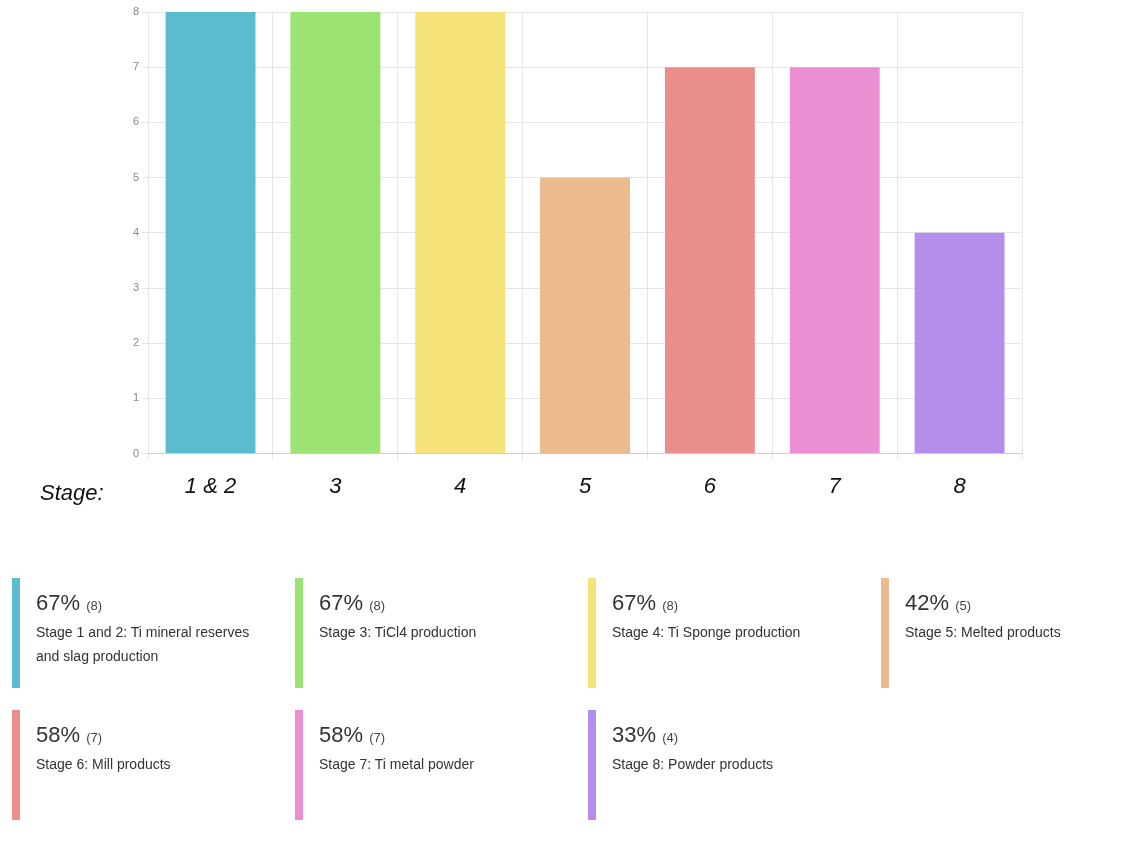 This screenshot has height=852, width=1134. I want to click on x-tick-label: 4, so click(460, 485).